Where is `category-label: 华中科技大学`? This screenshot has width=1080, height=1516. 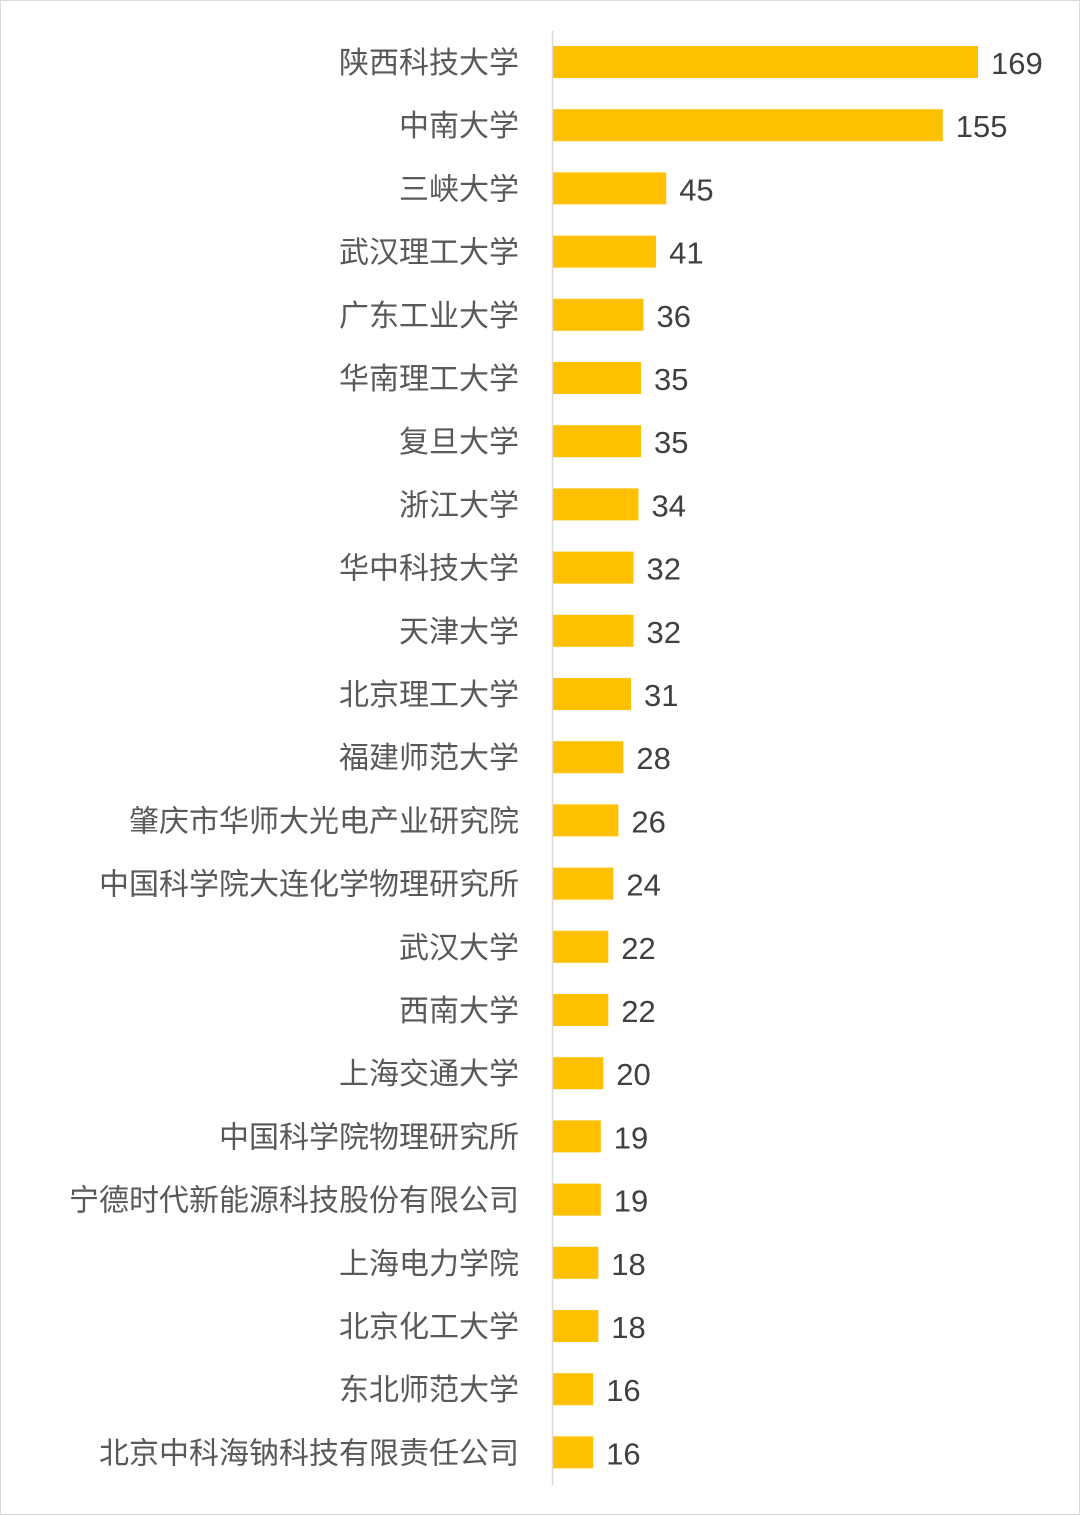
category-label: 华中科技大学 is located at coordinates (429, 569).